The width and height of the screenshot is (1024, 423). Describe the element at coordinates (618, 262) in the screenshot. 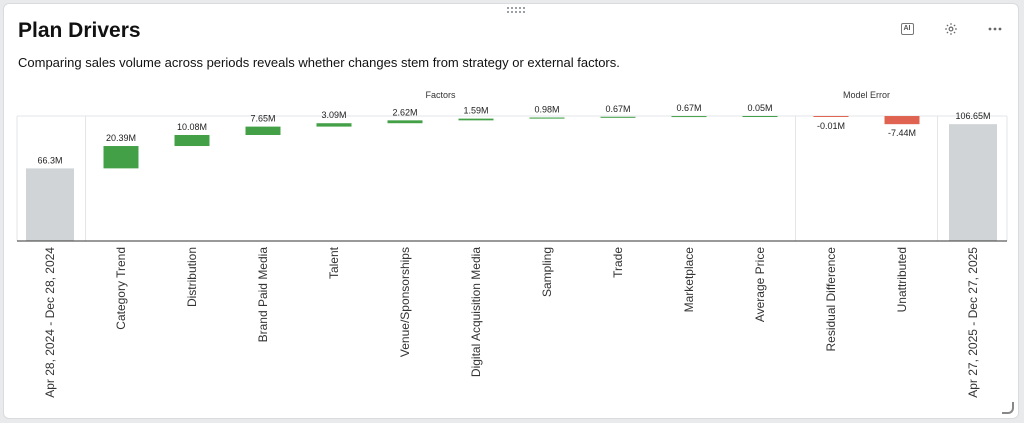

I see `tick-label-8: Trade` at that location.